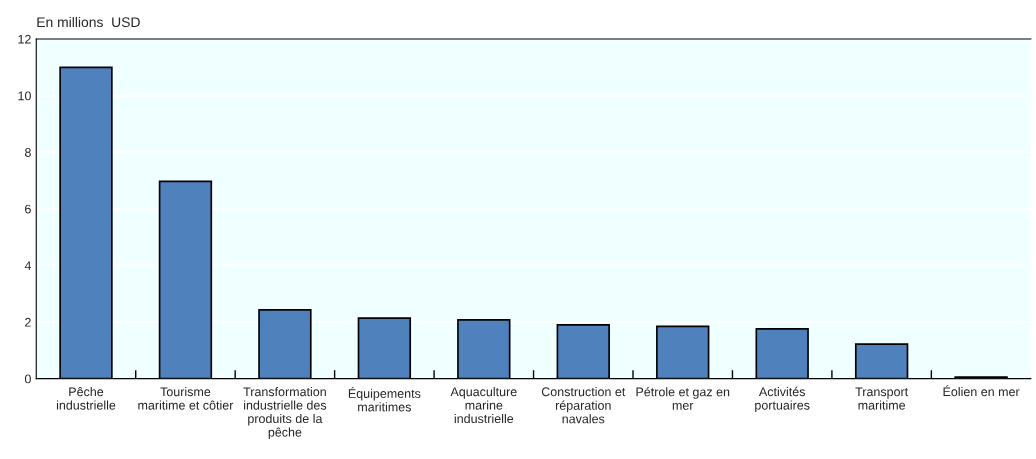 The image size is (1036, 459). I want to click on x-tick-label: Activités portuaires, so click(782, 399).